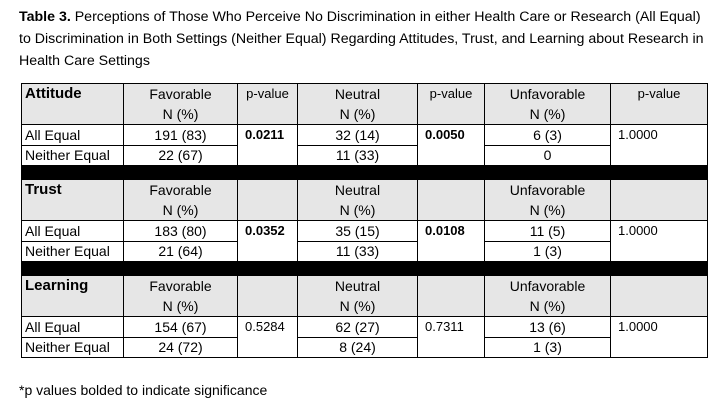 The image size is (713, 414). What do you see at coordinates (180, 251) in the screenshot?
I see `favorable-value: 21 (64)` at bounding box center [180, 251].